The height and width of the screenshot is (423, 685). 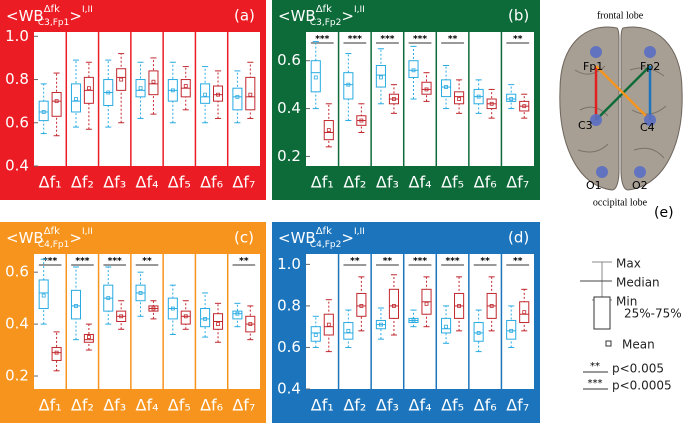 I want to click on electrode-label: O2, so click(x=640, y=185).